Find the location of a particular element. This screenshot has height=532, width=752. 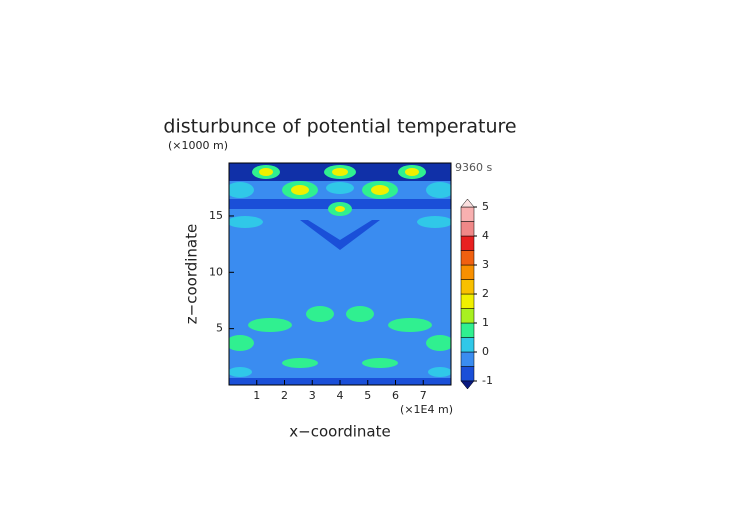

colorbar-tick-label: 3 is located at coordinates (485, 264).